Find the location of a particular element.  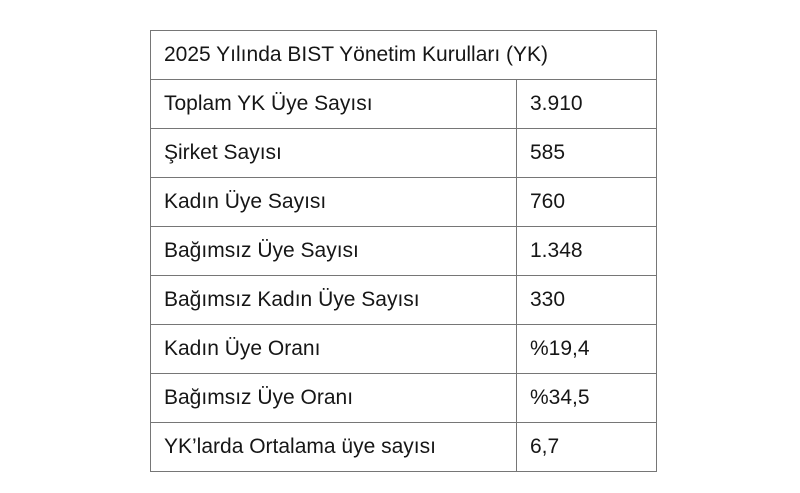

table-title-row: 2025 Yılında BIST Yönetim Kurulları (YK) is located at coordinates (403, 55).